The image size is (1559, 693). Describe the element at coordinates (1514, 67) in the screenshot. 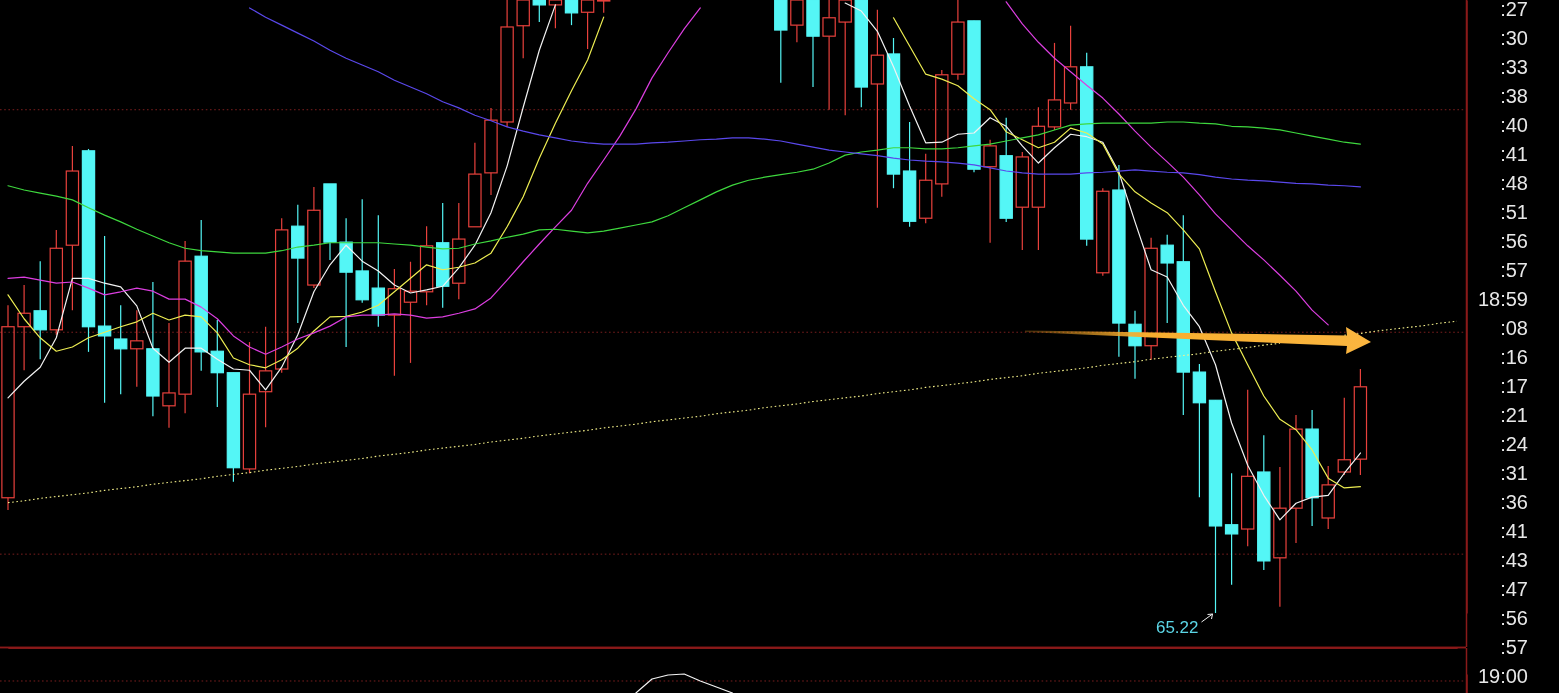

I see `text: :33` at that location.